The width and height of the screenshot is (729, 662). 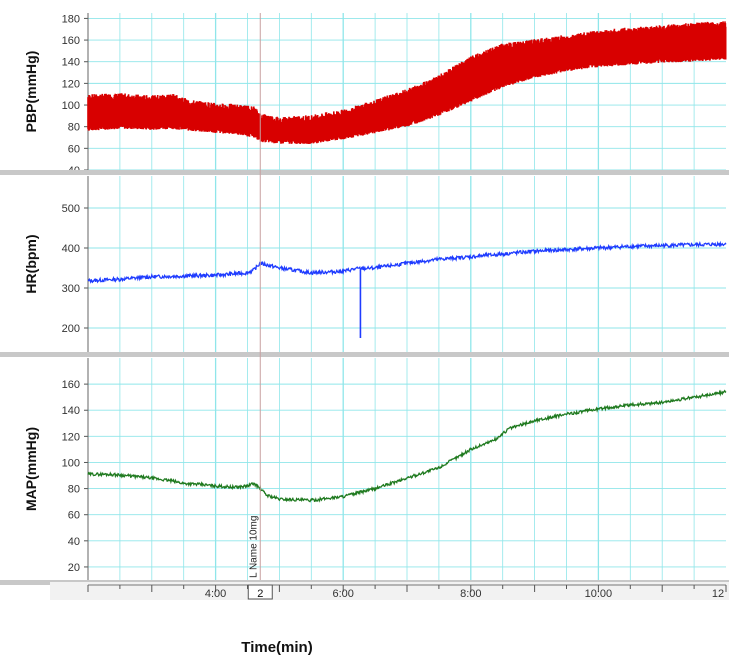 I want to click on map-ytick-label: 160, so click(x=71, y=385).